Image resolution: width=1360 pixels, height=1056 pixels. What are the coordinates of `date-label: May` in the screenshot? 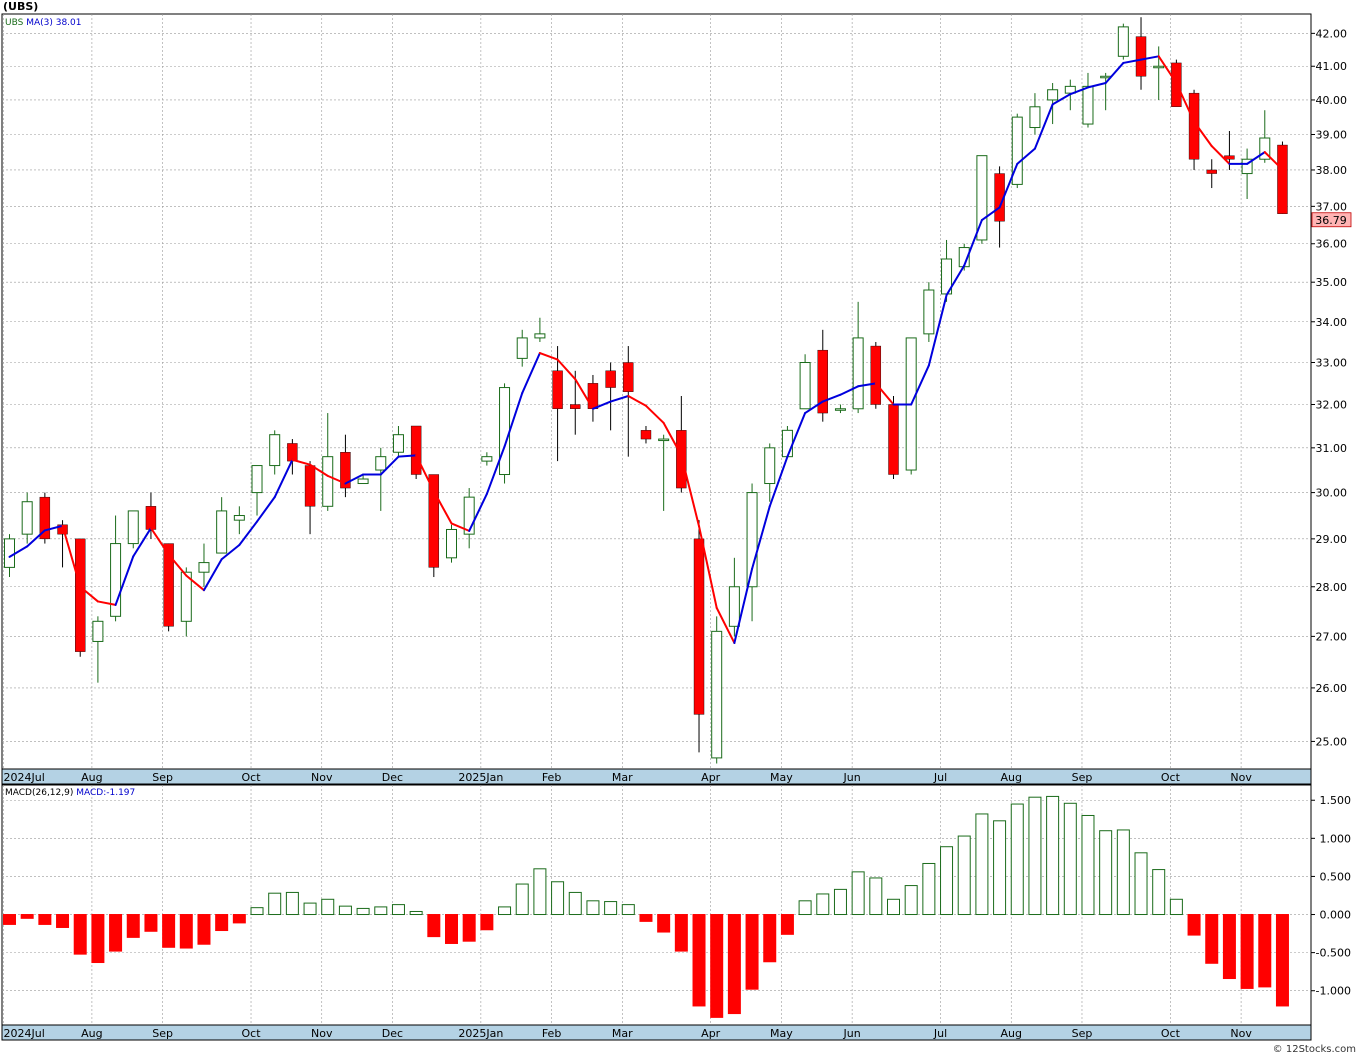 It's located at (781, 777).